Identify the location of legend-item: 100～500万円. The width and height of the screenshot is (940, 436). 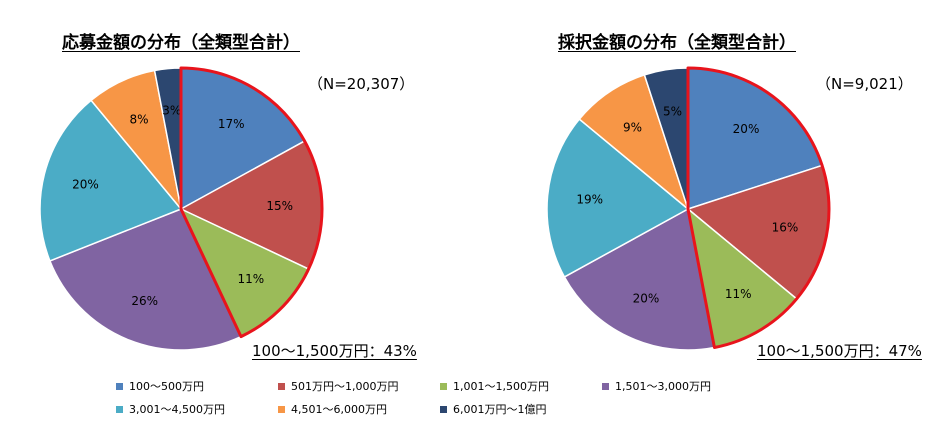
(160, 386).